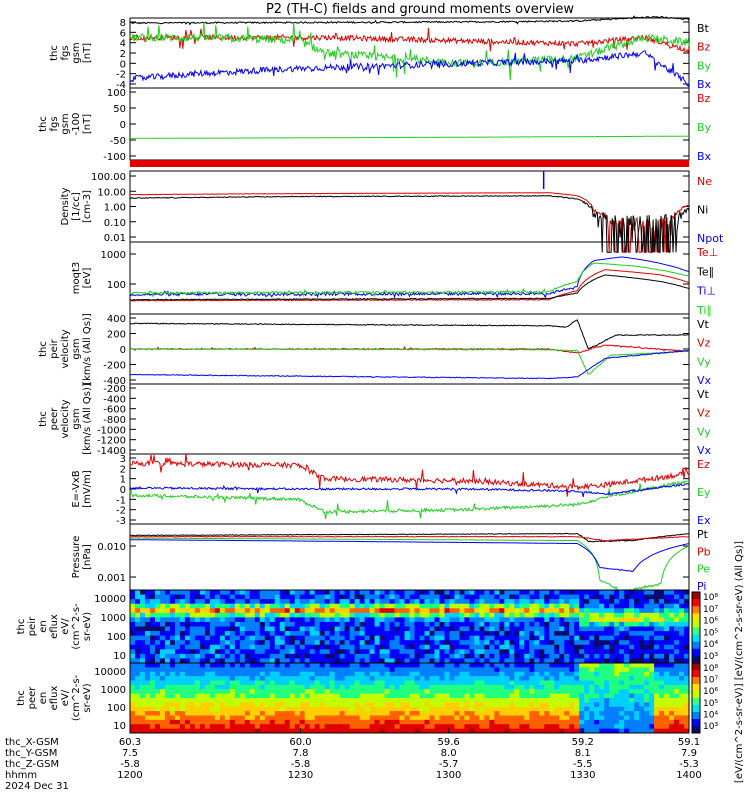  Describe the element at coordinates (696, 638) in the screenshot. I see `colorbar-cell` at that location.